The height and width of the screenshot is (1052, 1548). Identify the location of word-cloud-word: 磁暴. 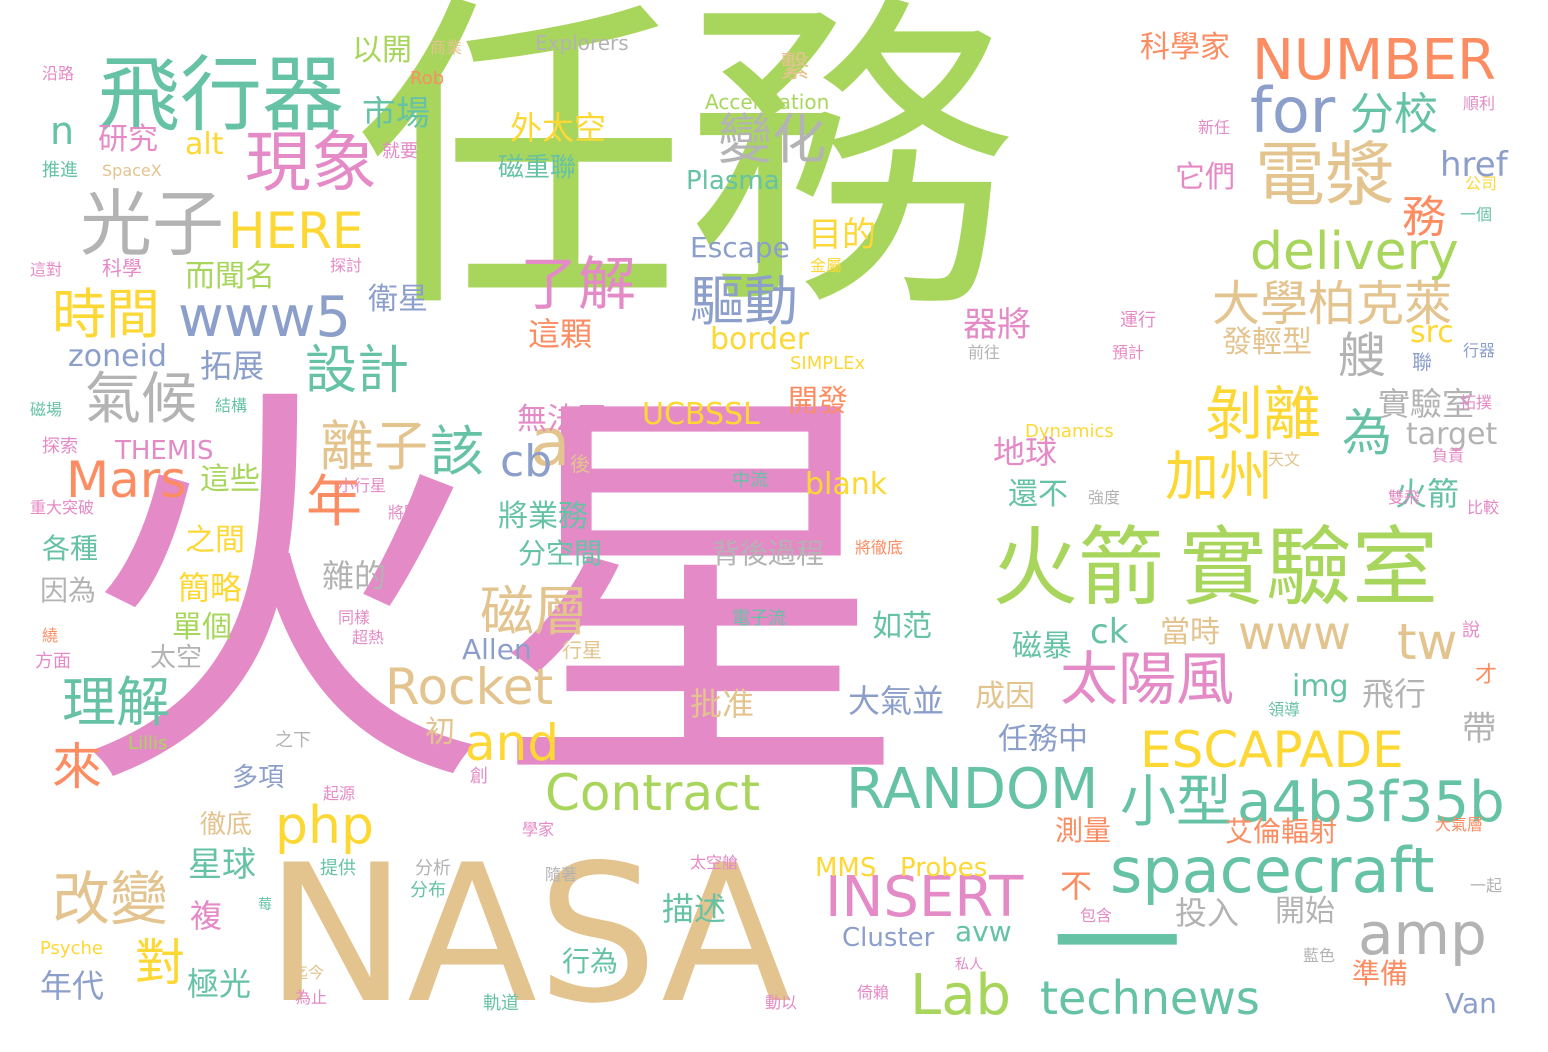
(1042, 646).